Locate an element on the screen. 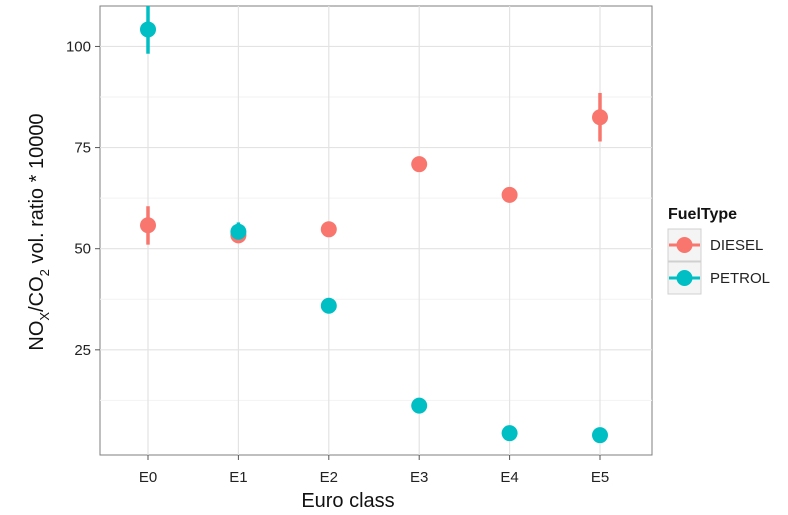  x-axis-ticks: E0 E1 E2 E3 E4 E5 is located at coordinates (374, 470).